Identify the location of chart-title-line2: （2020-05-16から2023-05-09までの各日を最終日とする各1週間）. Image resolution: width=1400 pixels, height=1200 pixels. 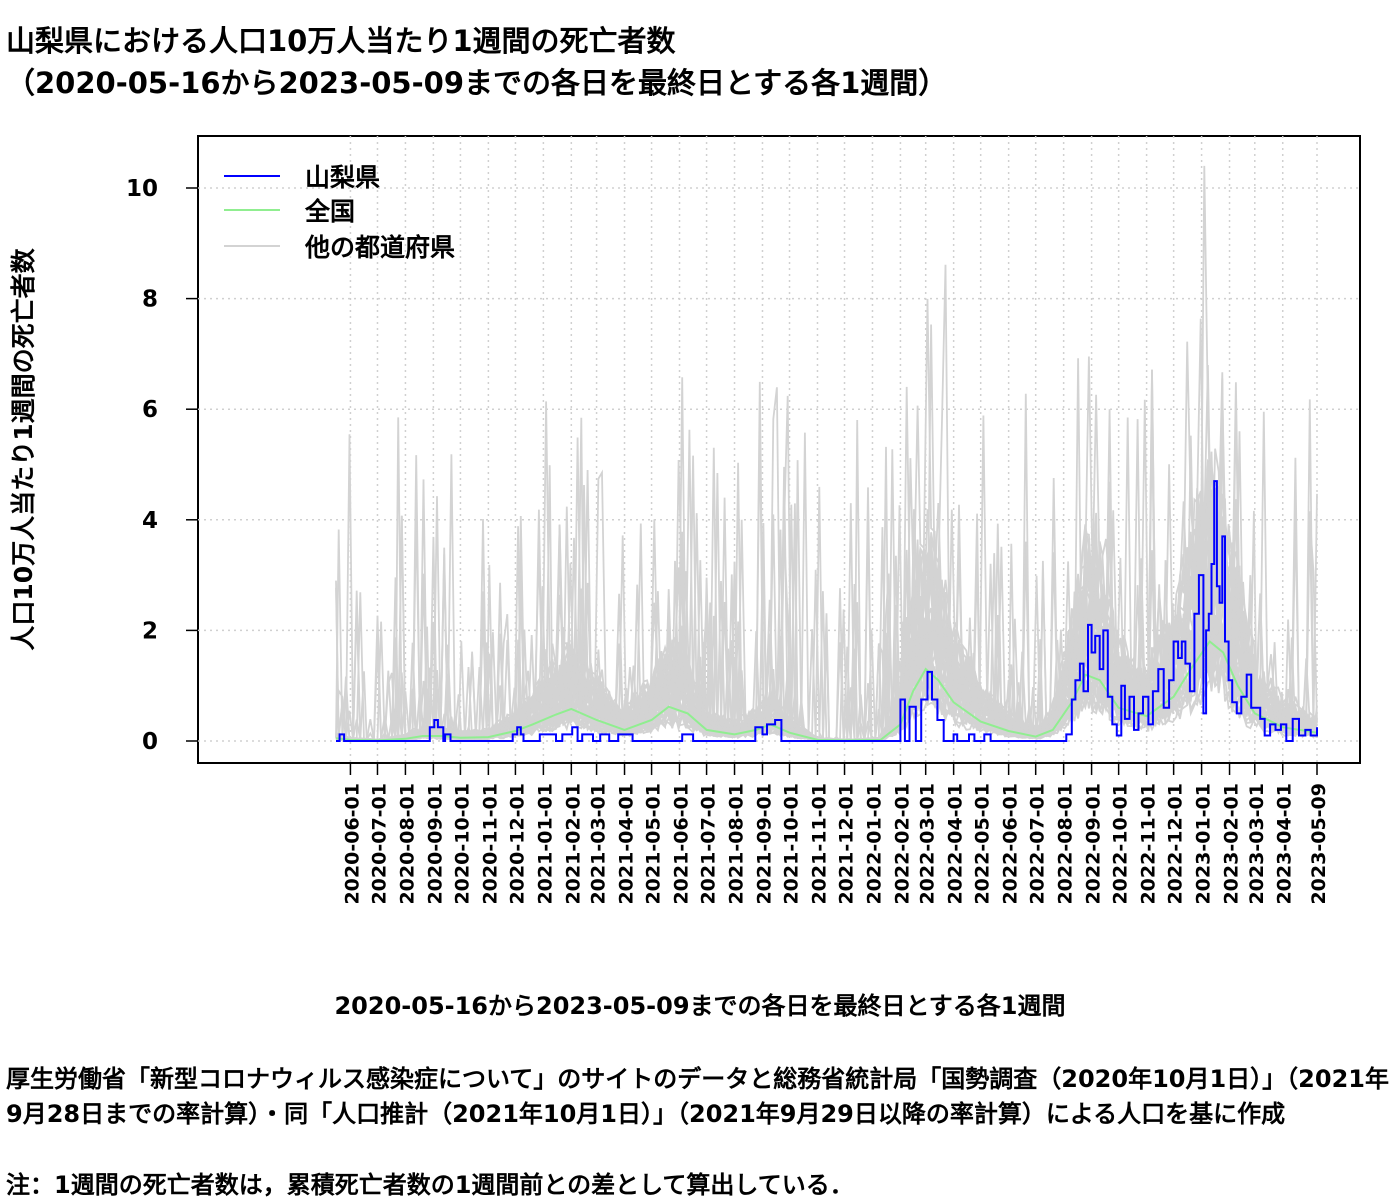
(477, 83).